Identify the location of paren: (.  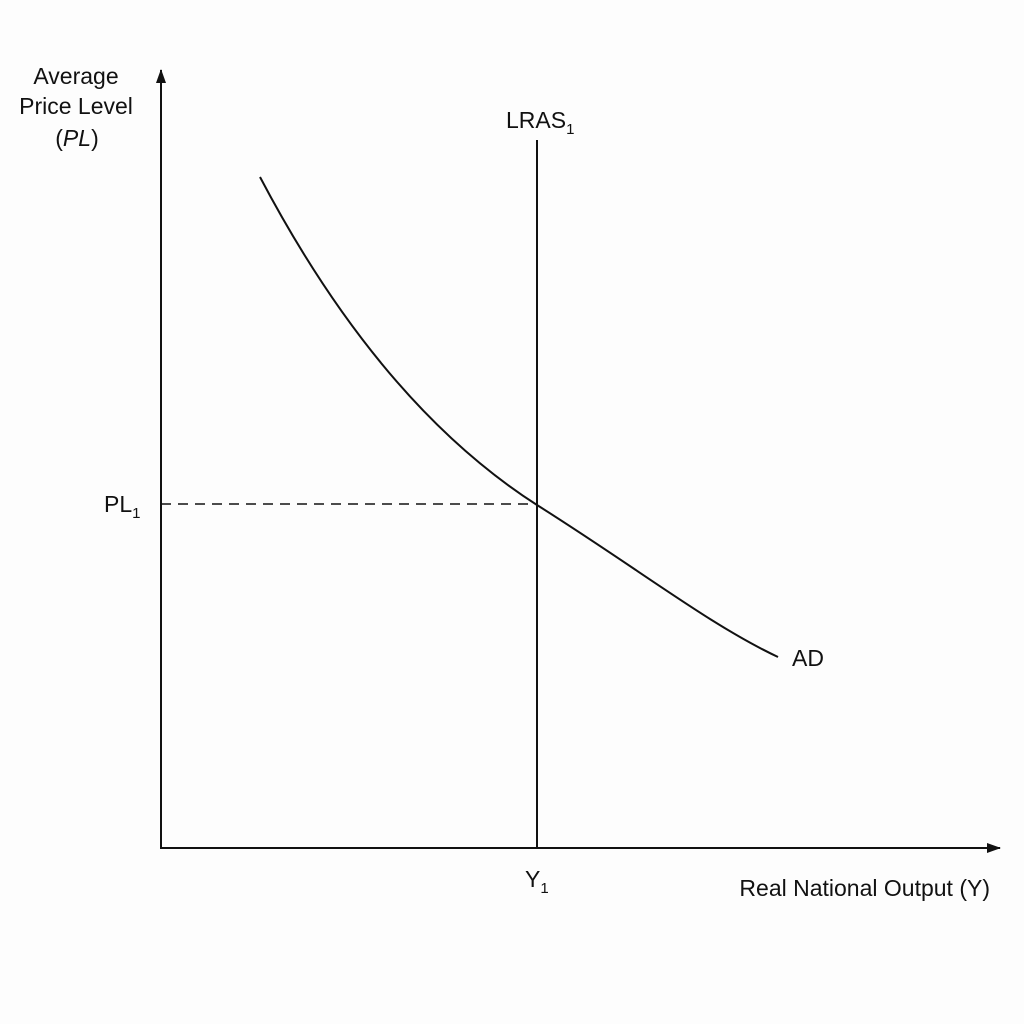
(59, 138).